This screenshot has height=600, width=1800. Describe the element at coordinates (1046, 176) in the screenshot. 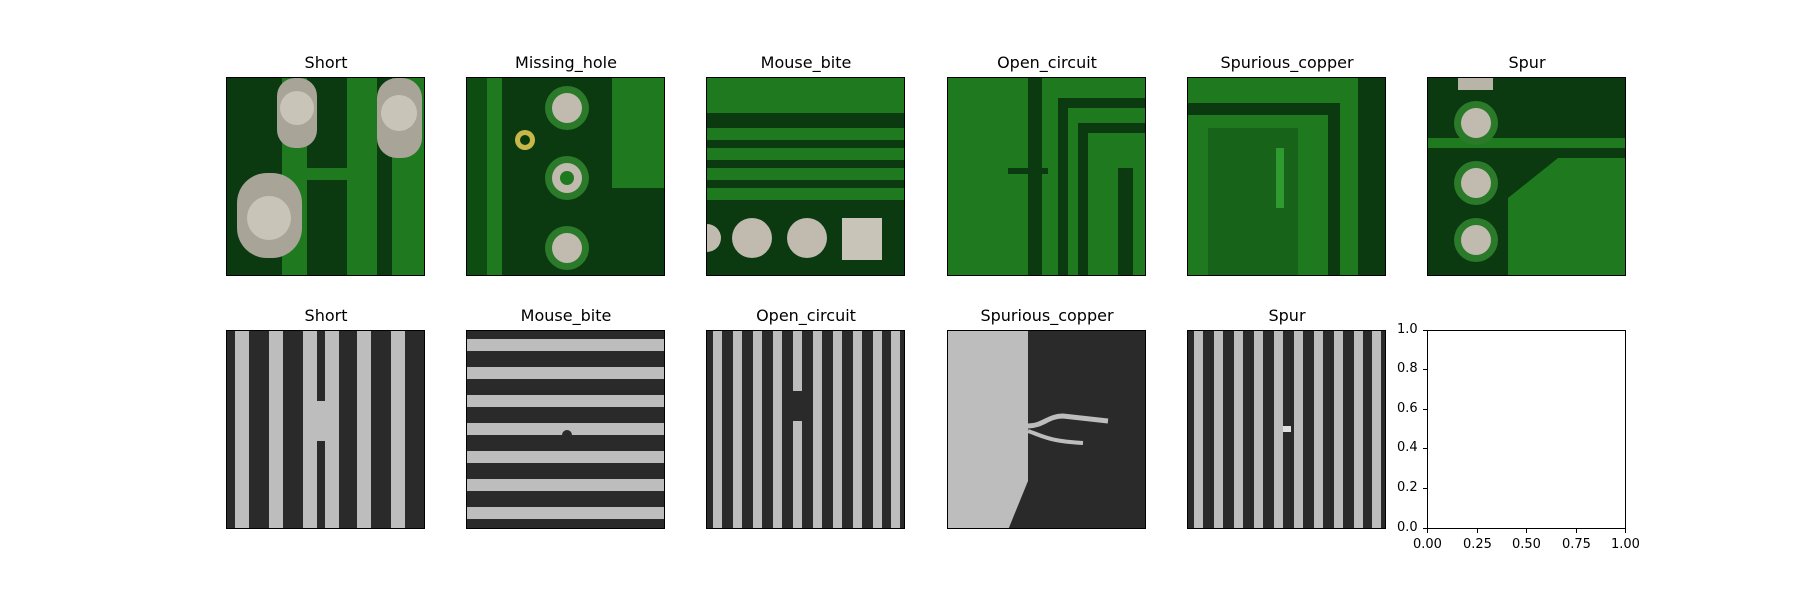

I see `pcb-image-open-circuit` at that location.